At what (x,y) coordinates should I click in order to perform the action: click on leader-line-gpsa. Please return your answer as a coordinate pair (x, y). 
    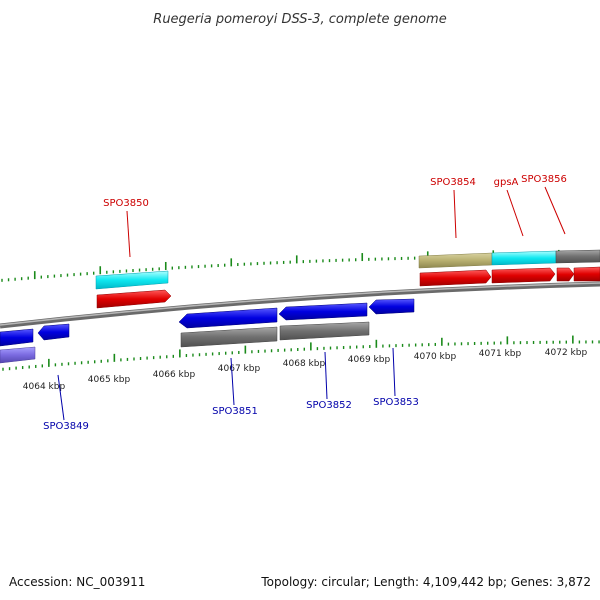
    Looking at the image, I should click on (515, 213).